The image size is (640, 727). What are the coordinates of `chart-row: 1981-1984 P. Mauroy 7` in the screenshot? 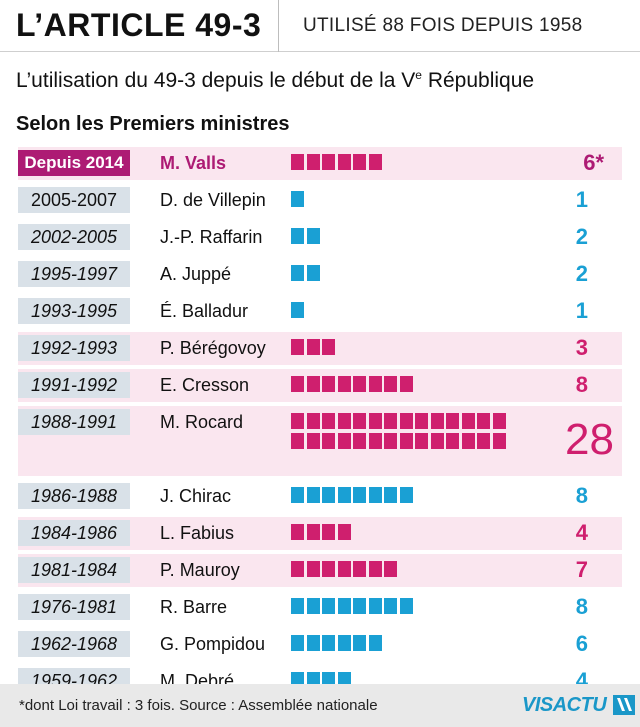 It's located at (320, 570).